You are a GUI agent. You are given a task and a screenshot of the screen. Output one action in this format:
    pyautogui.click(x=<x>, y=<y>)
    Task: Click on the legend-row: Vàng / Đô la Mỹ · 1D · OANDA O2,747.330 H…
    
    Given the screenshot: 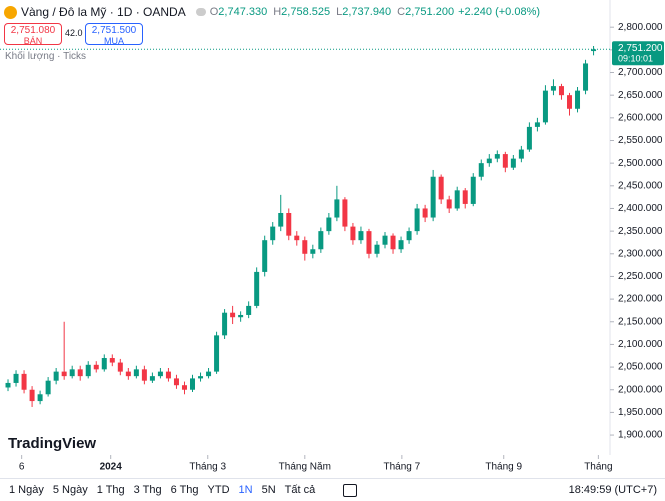 What is the action you would take?
    pyautogui.click(x=272, y=12)
    